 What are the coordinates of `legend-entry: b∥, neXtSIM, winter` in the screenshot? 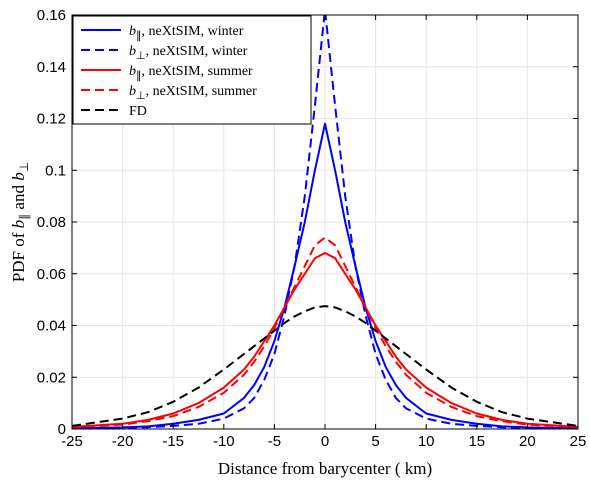 It's located at (186, 33).